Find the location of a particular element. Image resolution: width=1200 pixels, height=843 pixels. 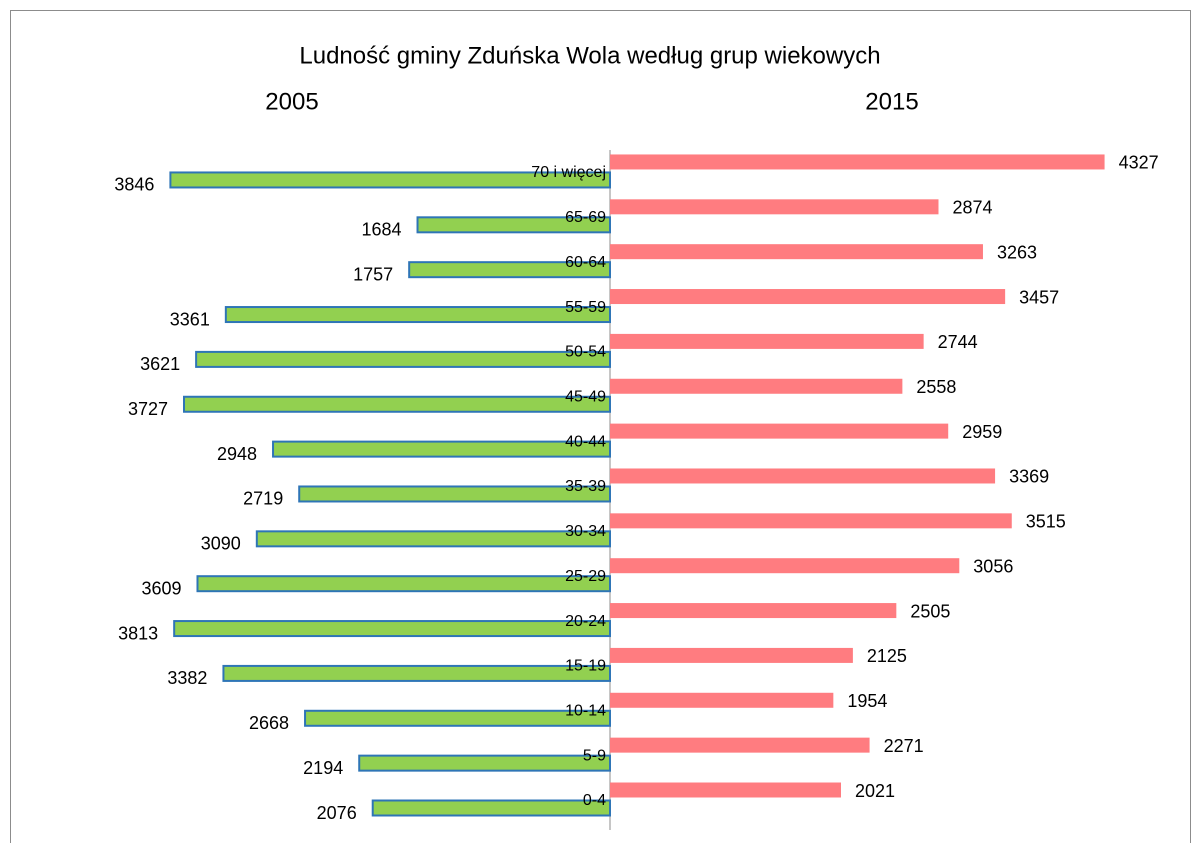

data-label: 3515 is located at coordinates (1046, 522).